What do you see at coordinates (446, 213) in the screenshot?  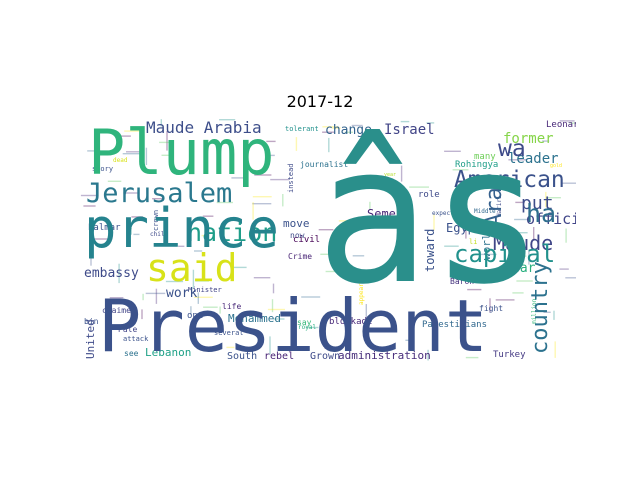 I see `word-expected: expected` at bounding box center [446, 213].